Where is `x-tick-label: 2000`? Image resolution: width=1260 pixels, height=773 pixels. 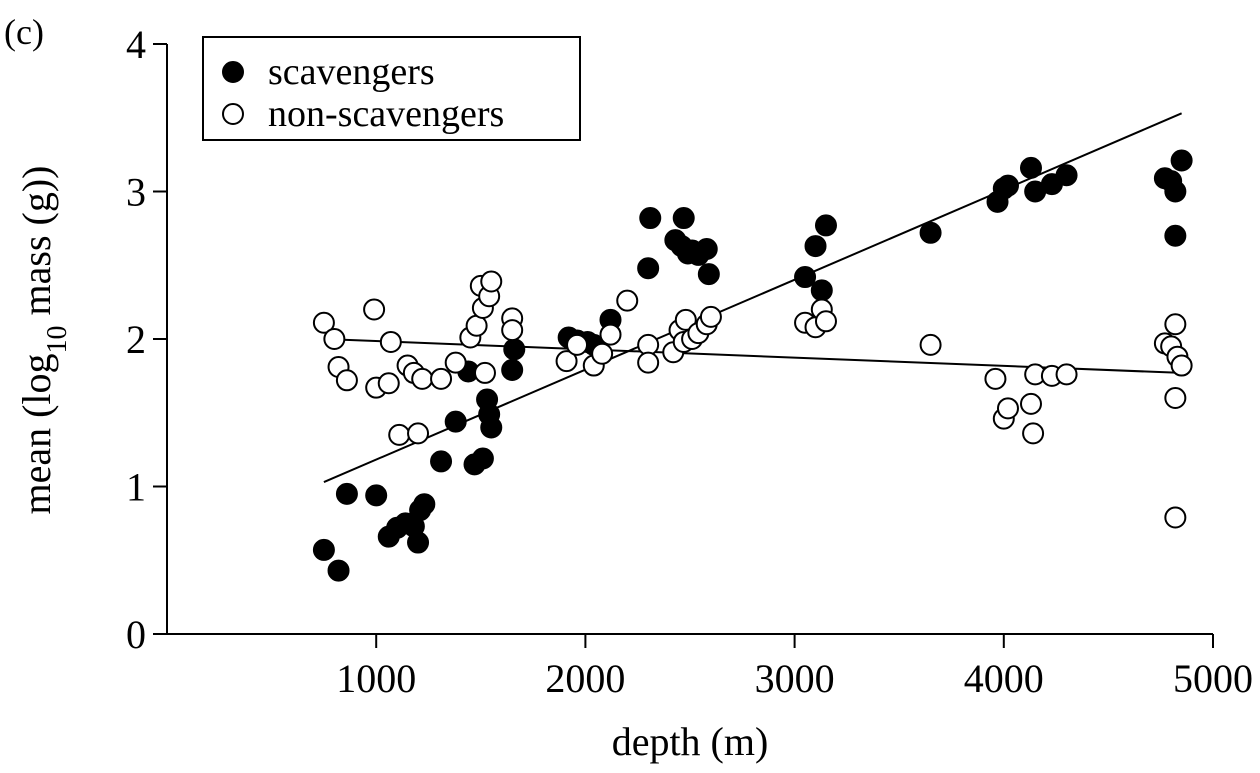
x-tick-label: 2000 is located at coordinates (585, 678).